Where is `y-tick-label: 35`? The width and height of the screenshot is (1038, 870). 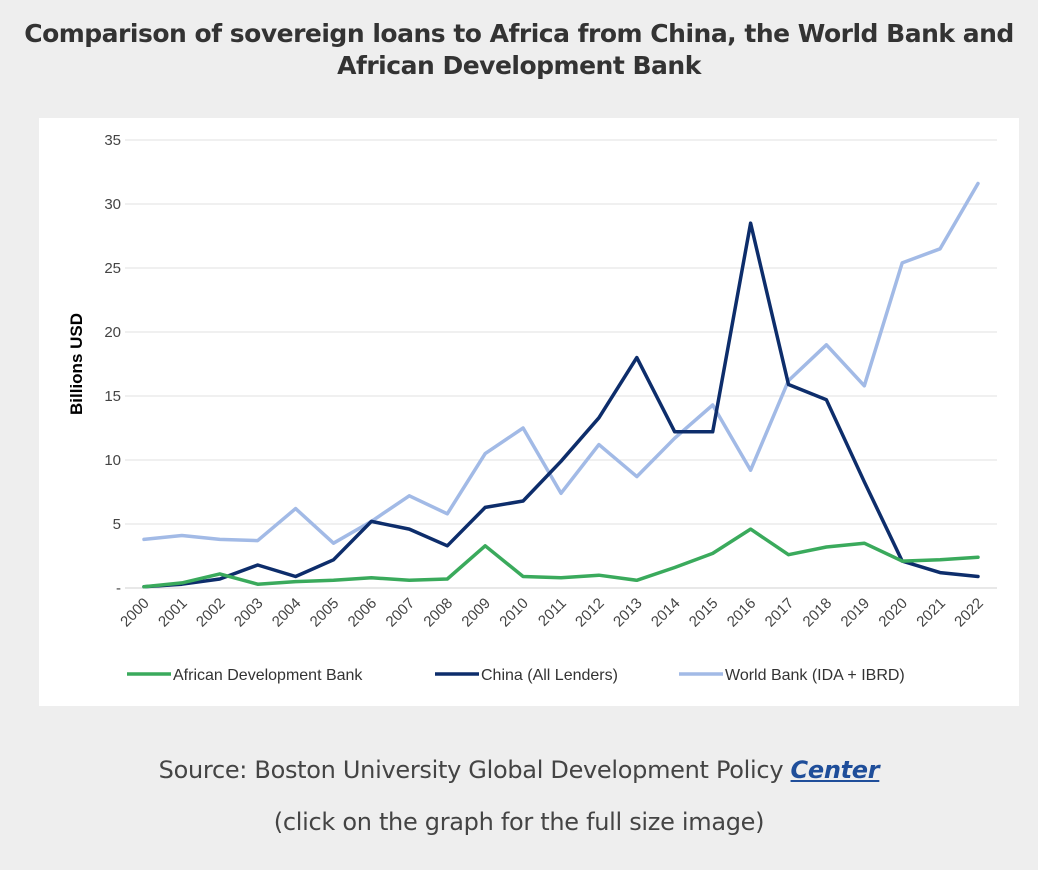
y-tick-label: 35 is located at coordinates (112, 140).